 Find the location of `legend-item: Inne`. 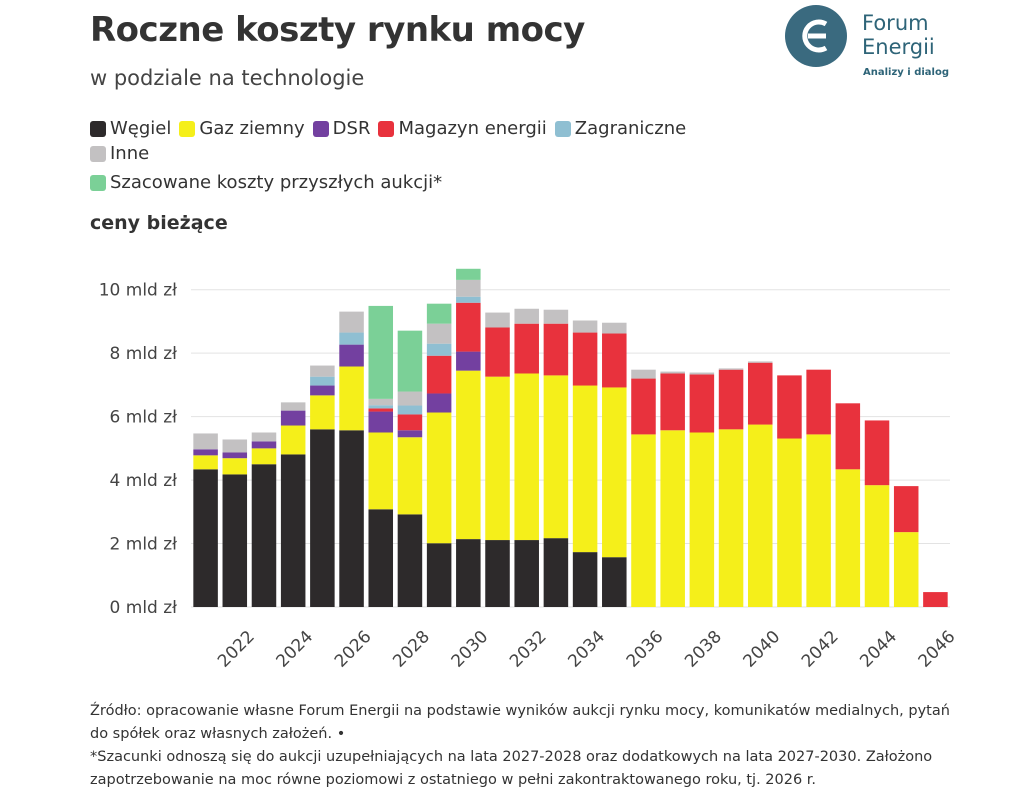

legend-item: Inne is located at coordinates (119, 153).